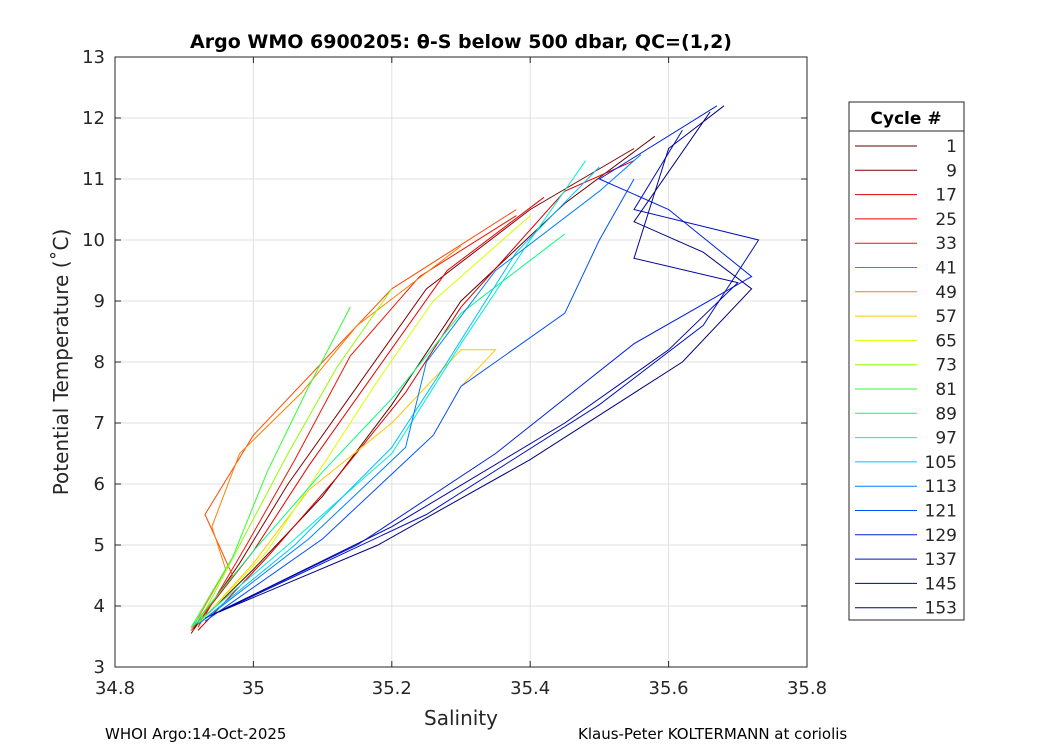 Image resolution: width=1050 pixels, height=750 pixels. Describe the element at coordinates (93, 179) in the screenshot. I see `y-tick-label: 11` at that location.